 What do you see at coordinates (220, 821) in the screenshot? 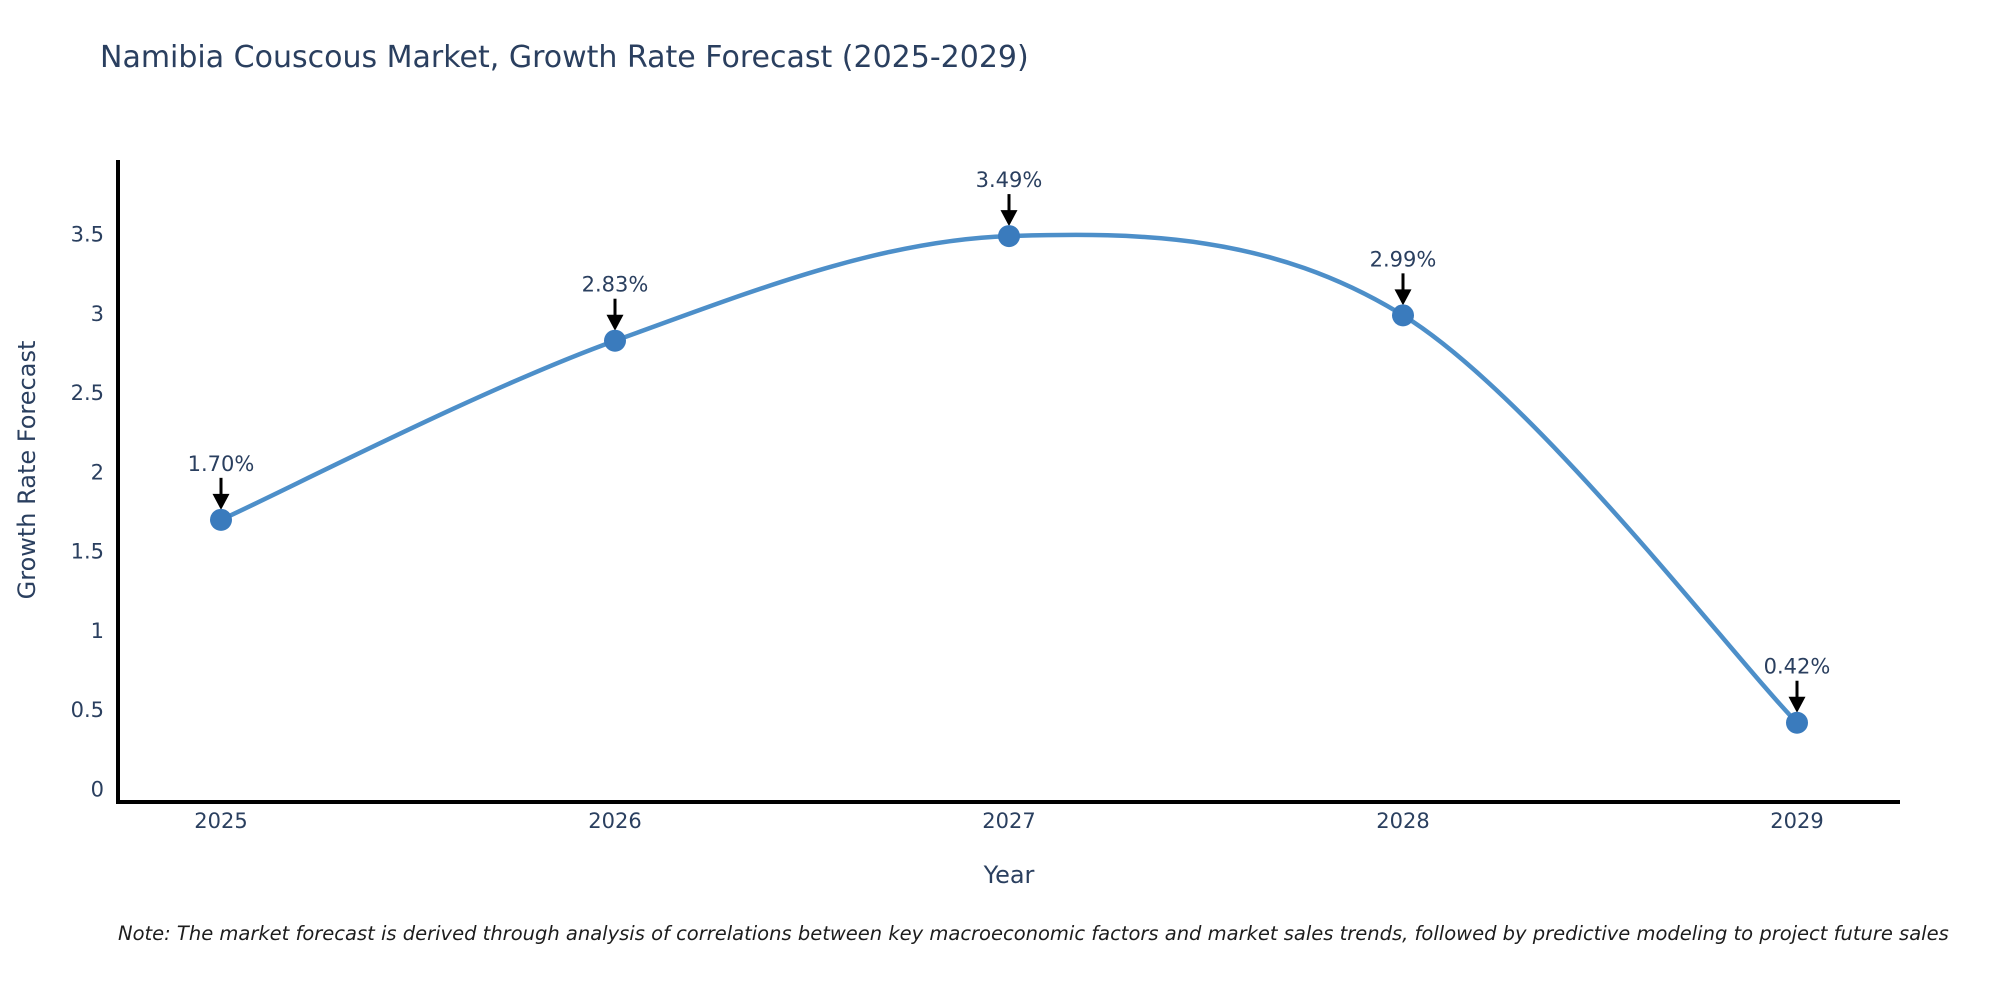
I see `x-tick-label: 2025` at bounding box center [220, 821].